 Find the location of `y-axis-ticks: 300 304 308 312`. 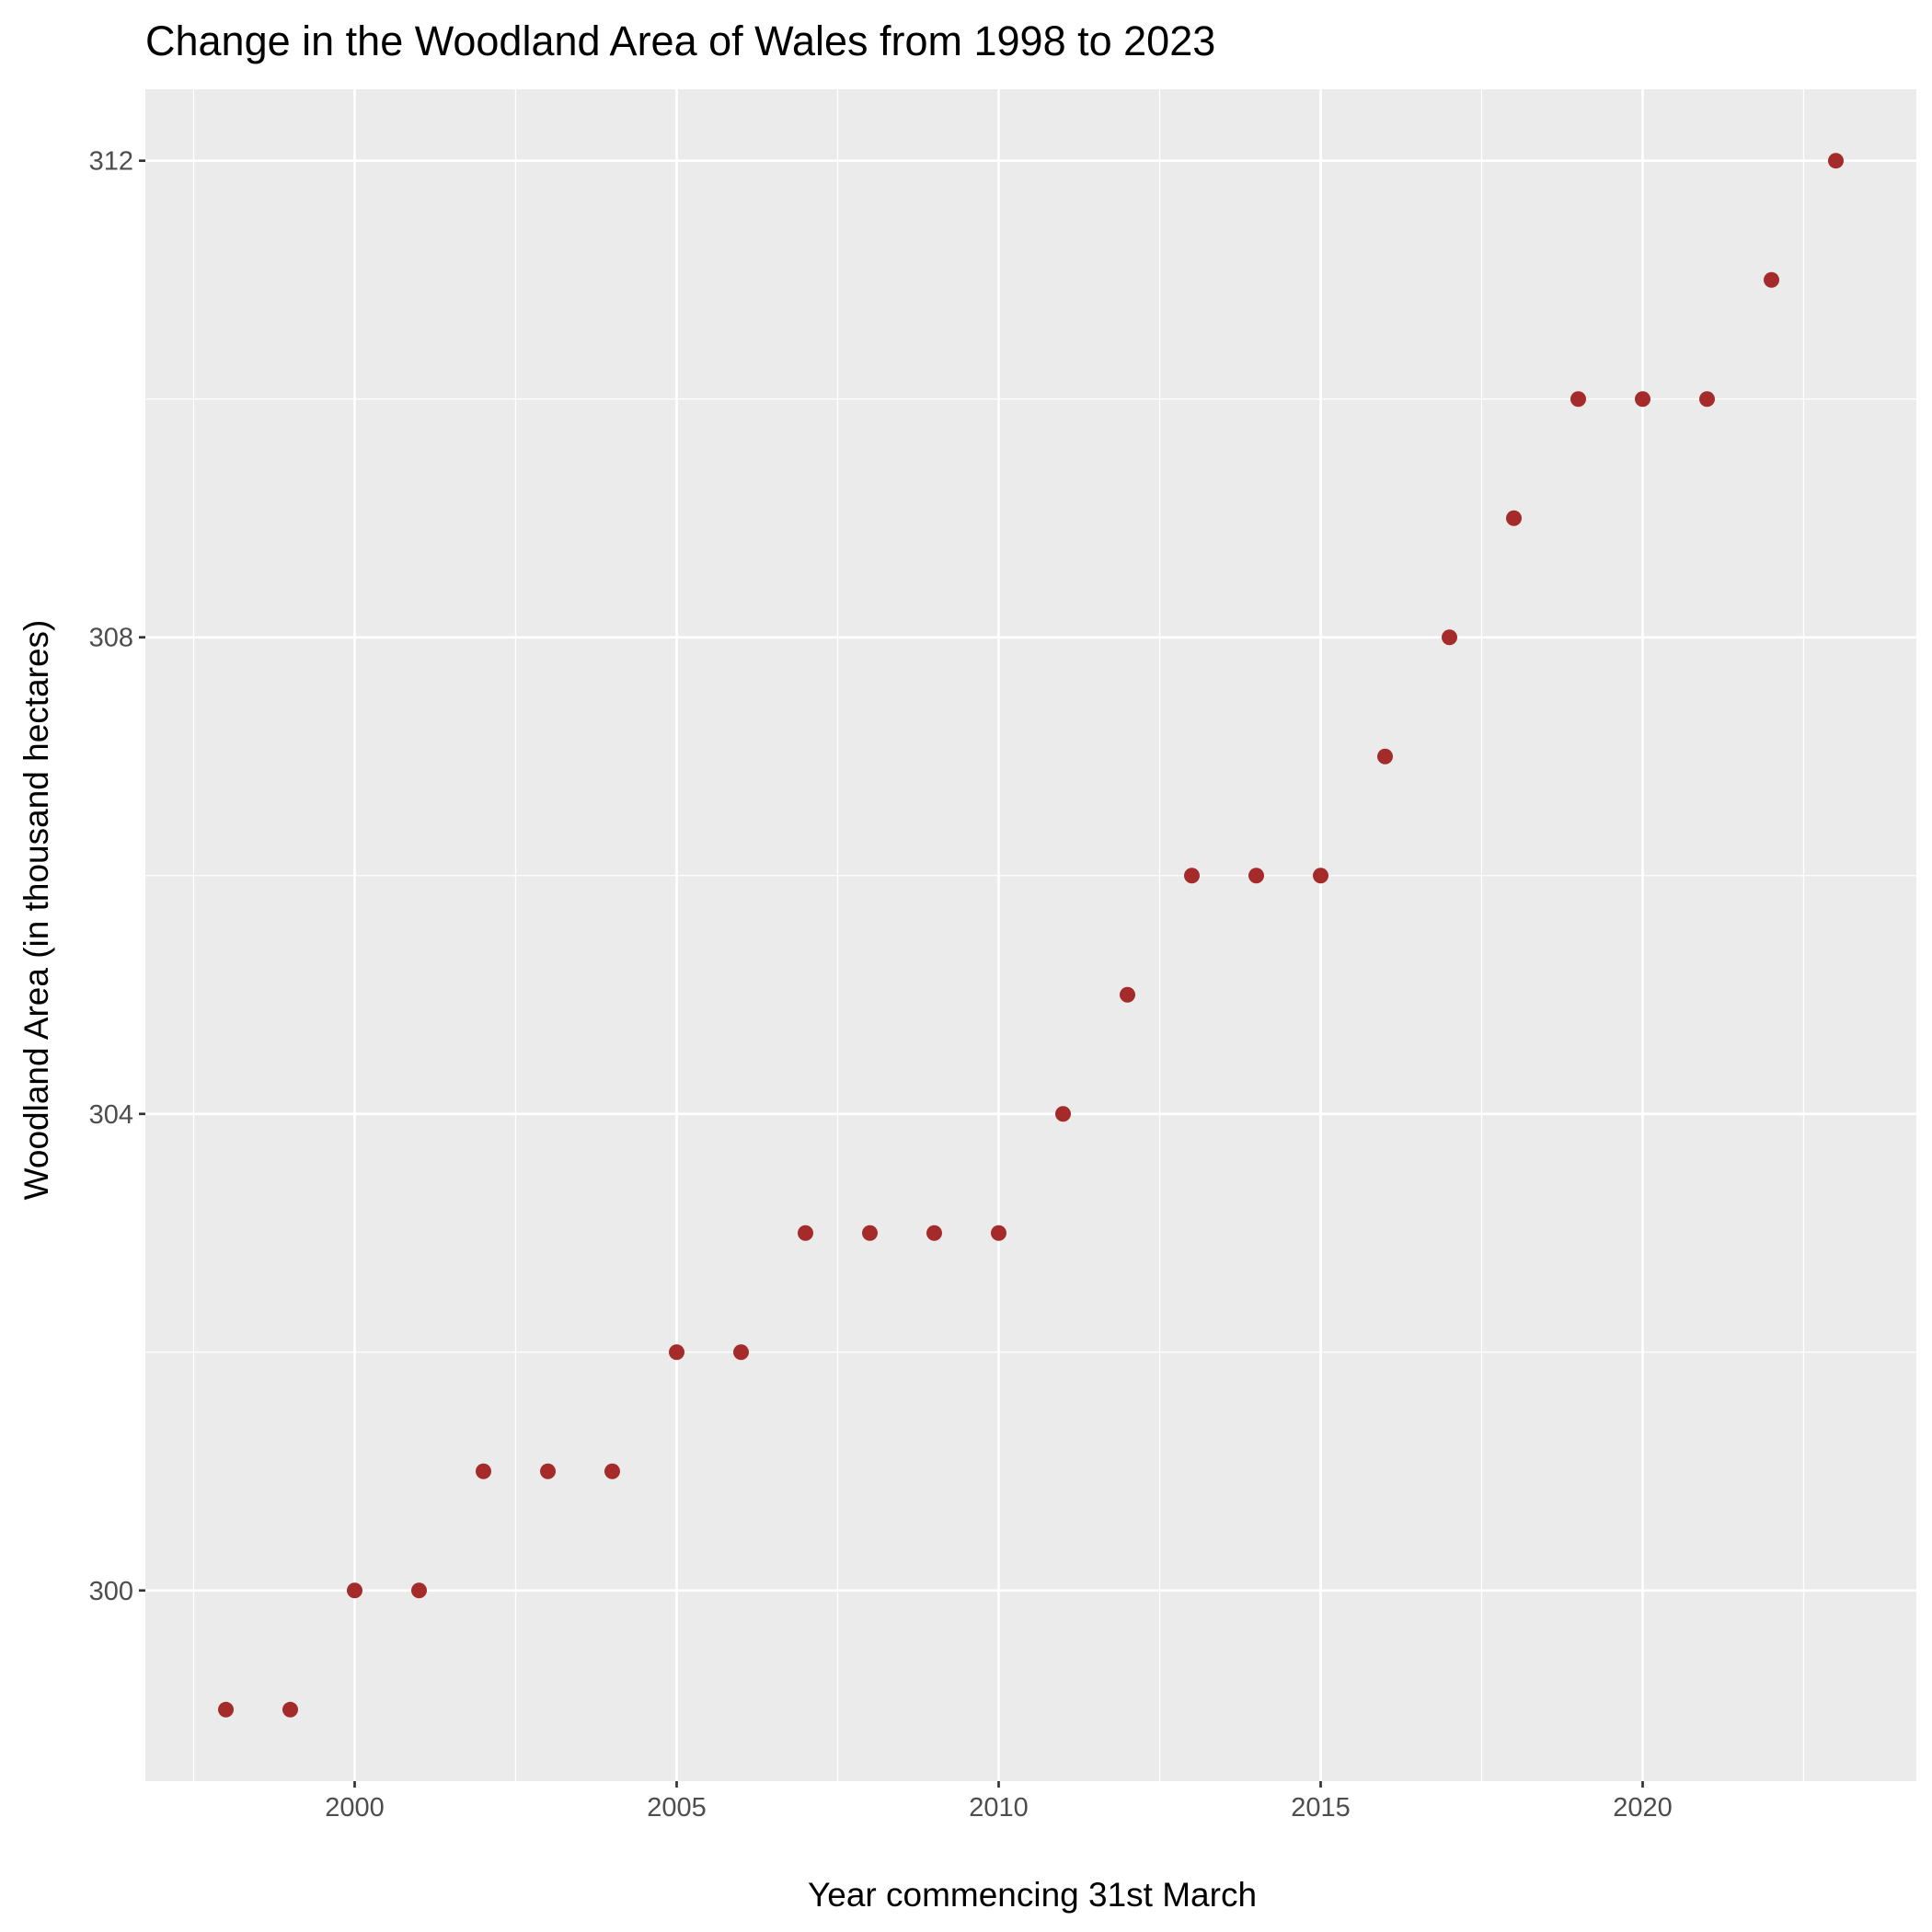

y-axis-ticks: 300 304 308 312 is located at coordinates (117, 876).